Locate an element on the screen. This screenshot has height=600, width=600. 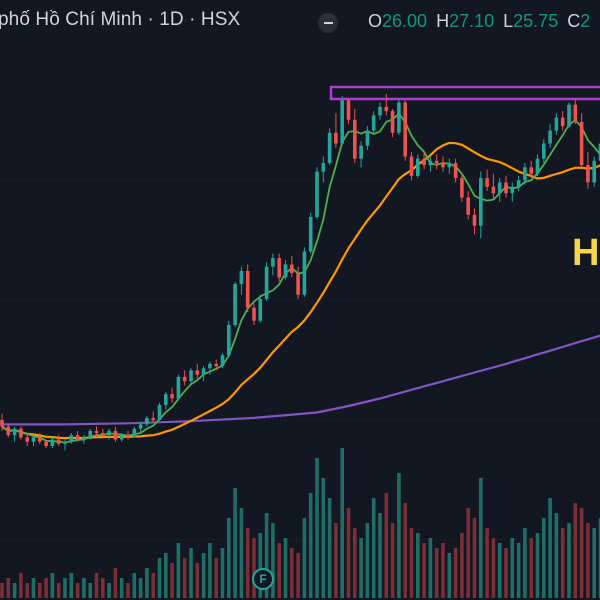
high-value: 27.10 is located at coordinates (472, 21).